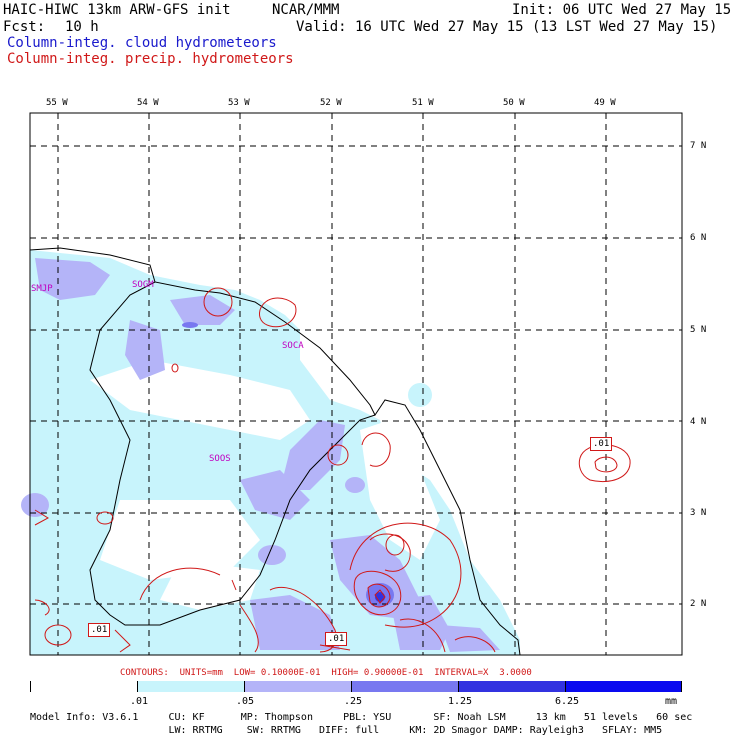 This screenshot has width=740, height=740. I want to click on station-label: SOGM, so click(143, 285).